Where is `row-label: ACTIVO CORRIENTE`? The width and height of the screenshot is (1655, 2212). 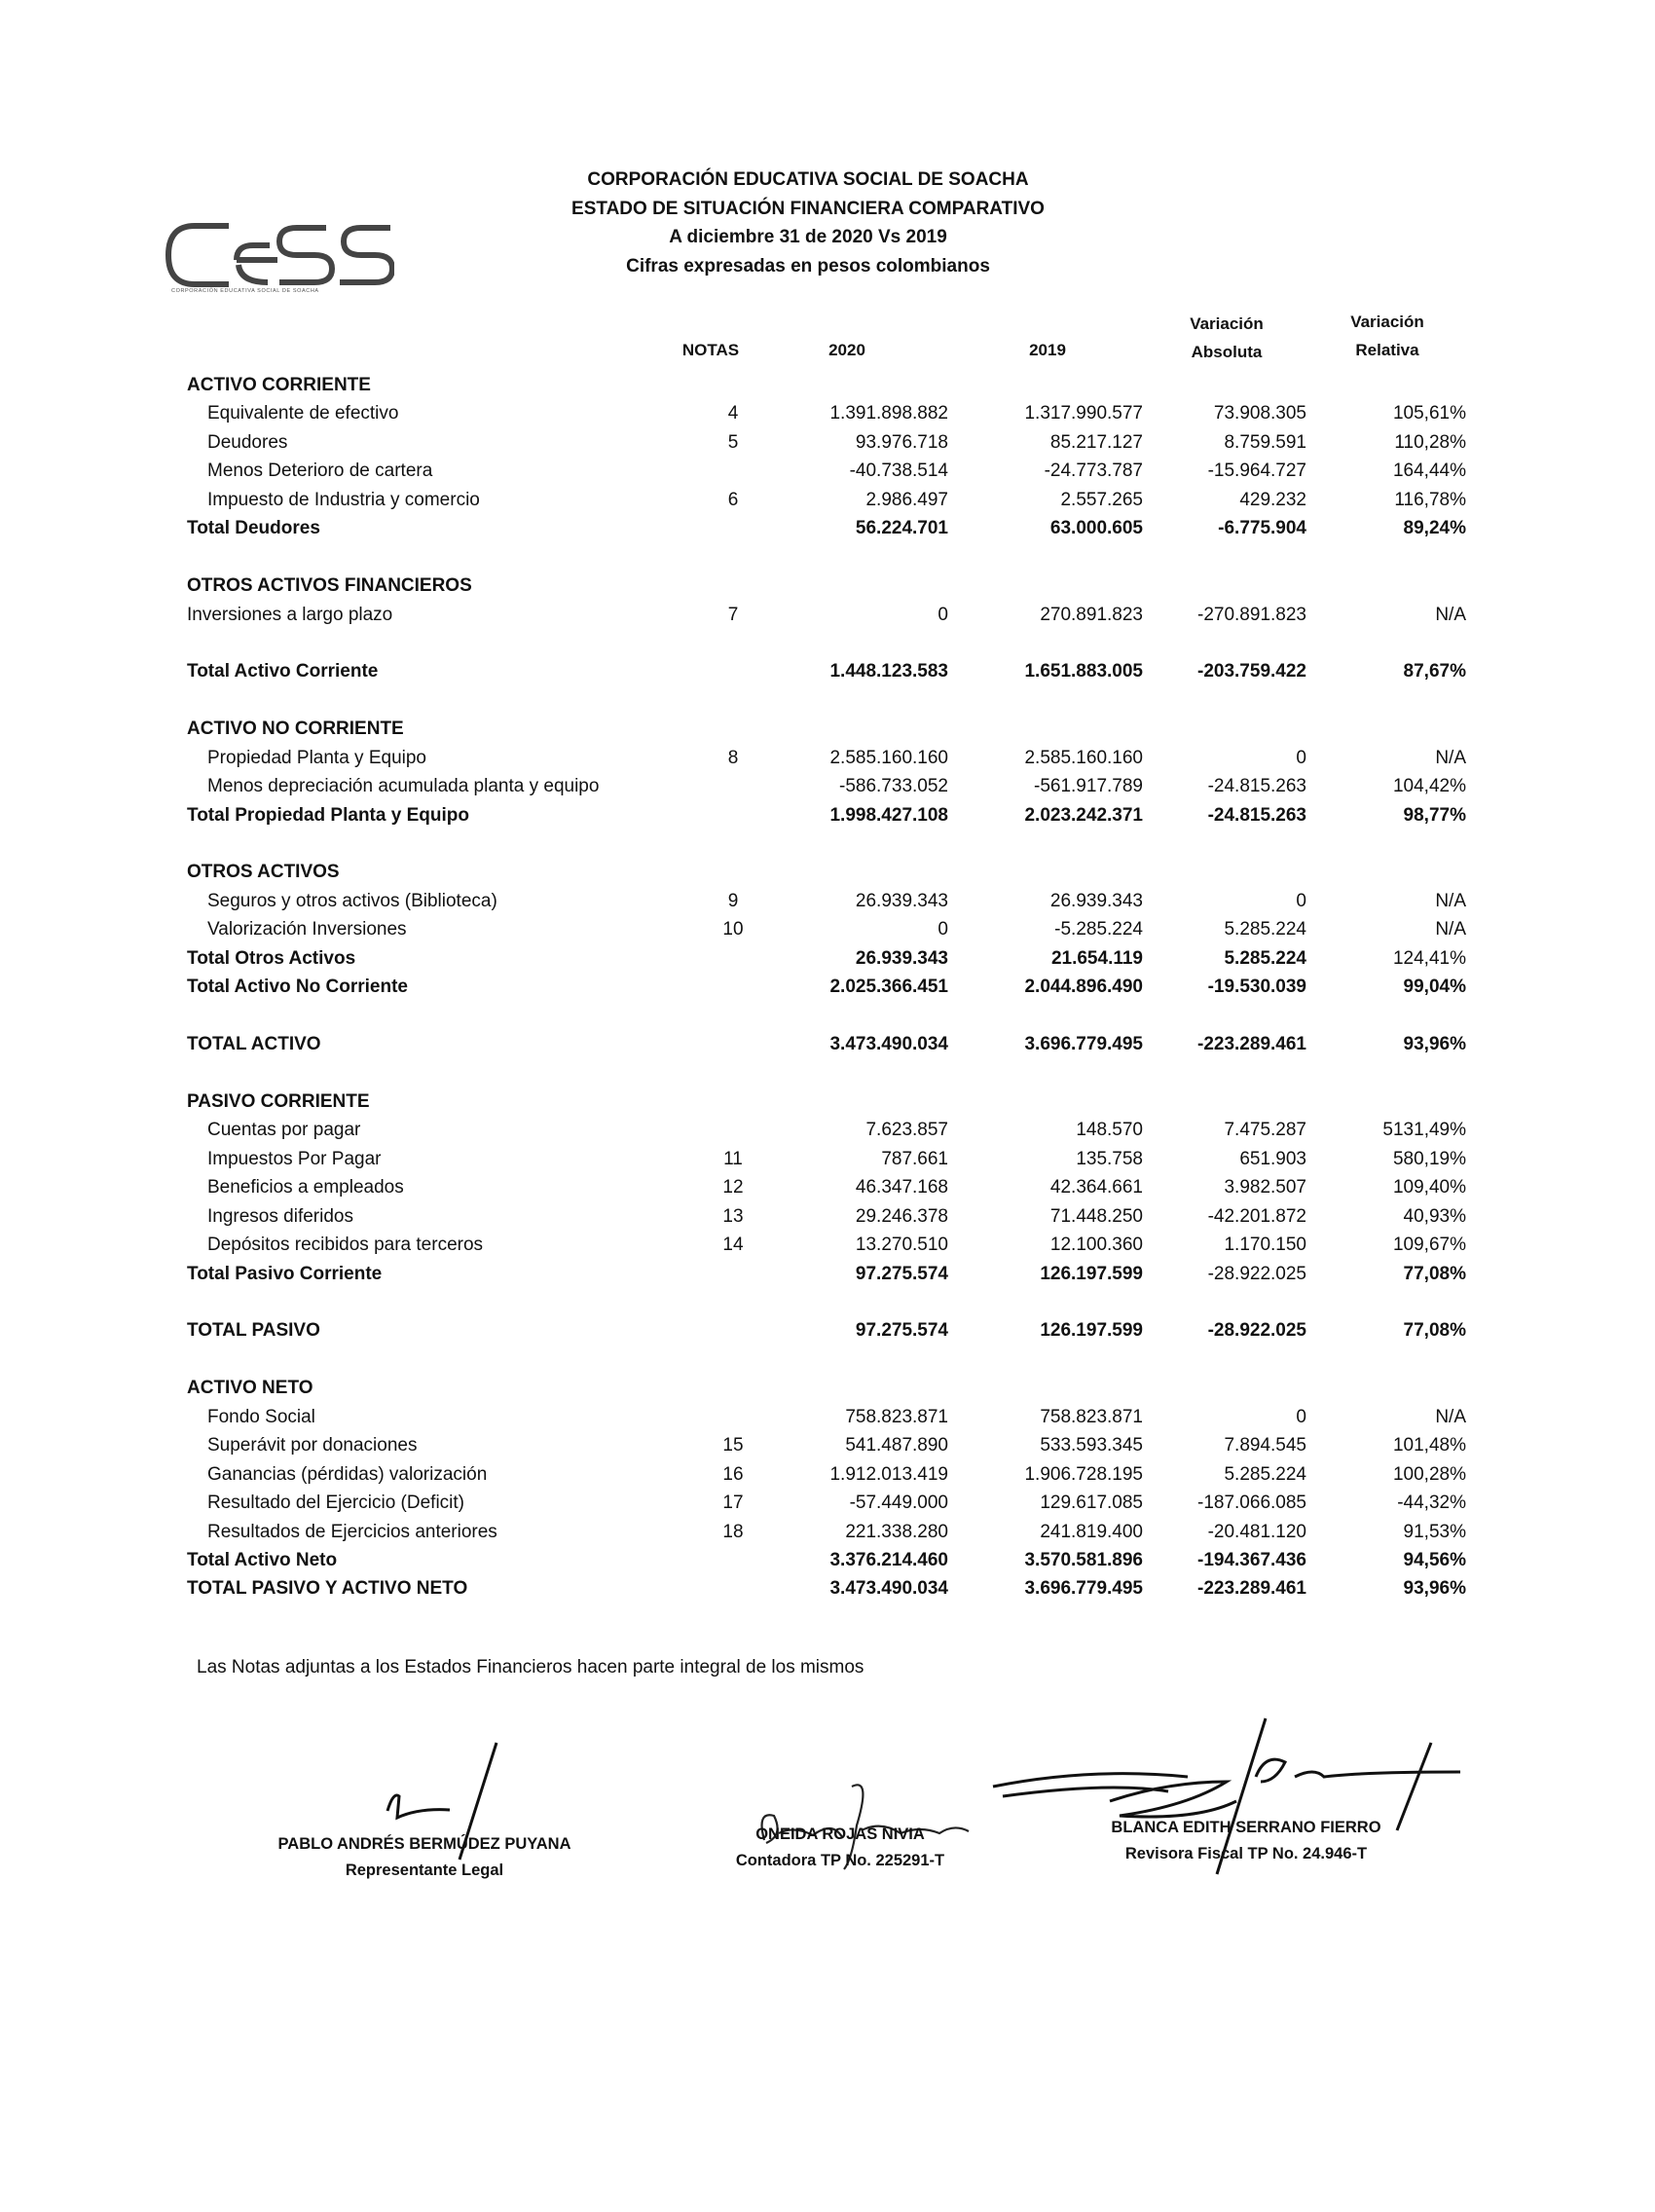
row-label: ACTIVO CORRIENTE is located at coordinates (279, 385).